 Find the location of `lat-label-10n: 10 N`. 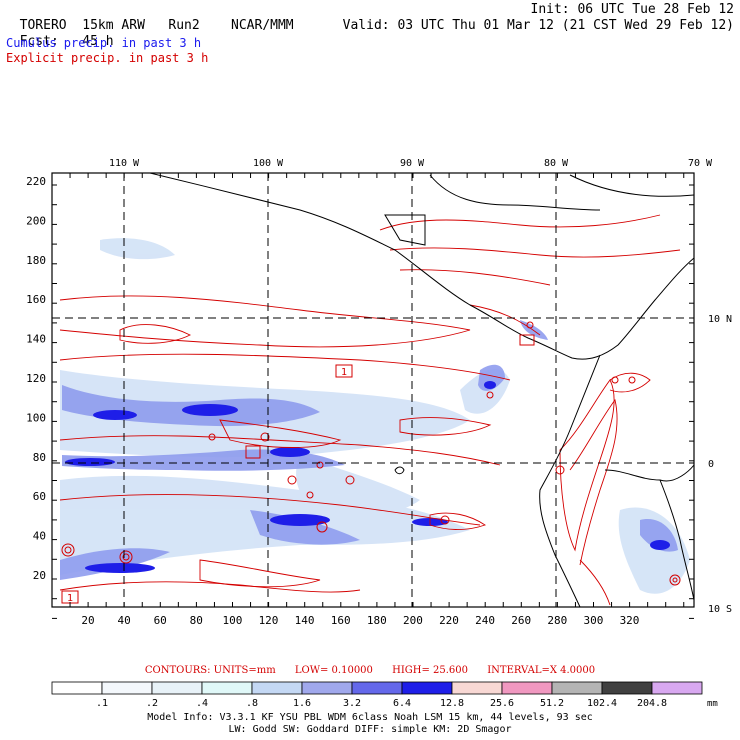

lat-label-10n: 10 N is located at coordinates (720, 319).